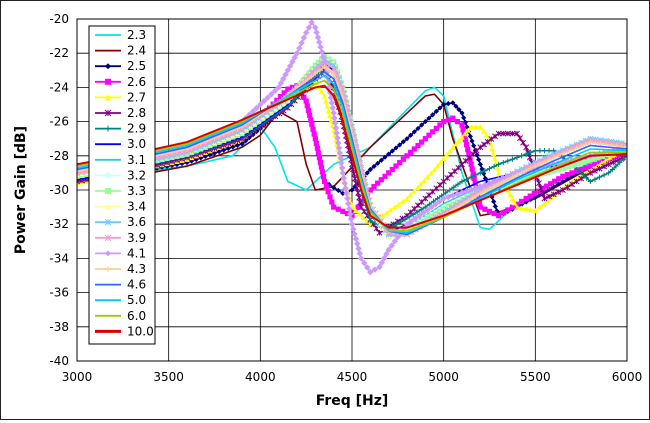  I want to click on x-tick-label: 5000, so click(443, 377).